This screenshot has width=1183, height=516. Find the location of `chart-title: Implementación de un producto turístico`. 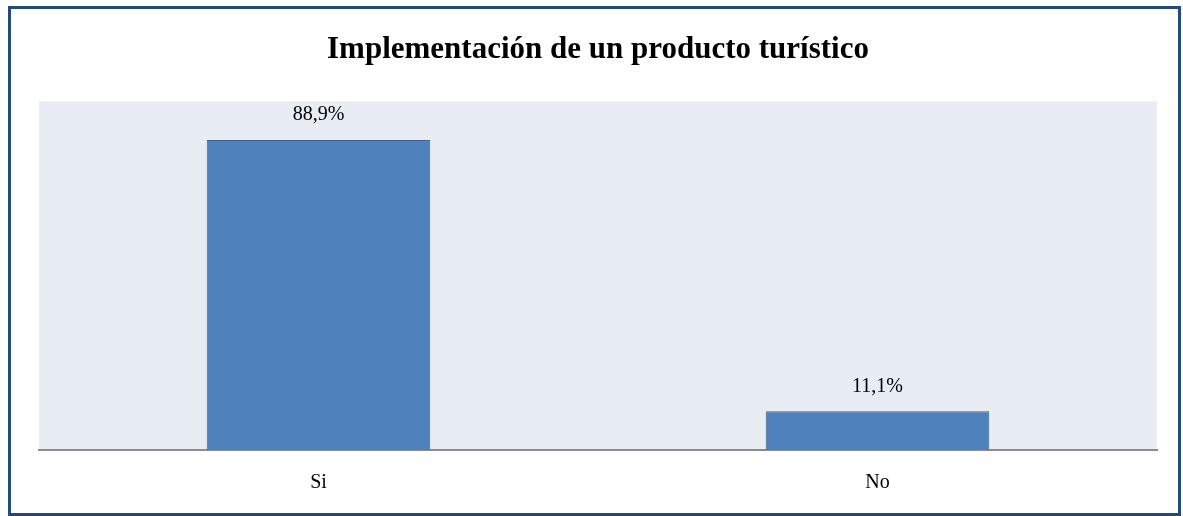

chart-title: Implementación de un producto turístico is located at coordinates (598, 47).